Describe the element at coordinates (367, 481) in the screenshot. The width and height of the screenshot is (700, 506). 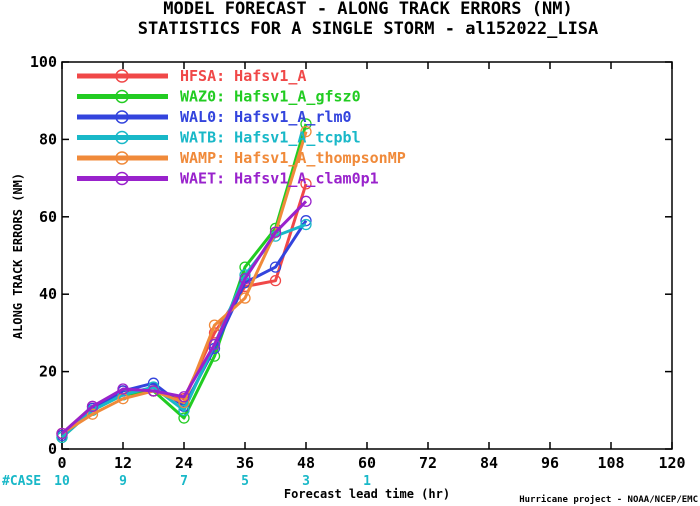
I see `case-count: 1` at that location.